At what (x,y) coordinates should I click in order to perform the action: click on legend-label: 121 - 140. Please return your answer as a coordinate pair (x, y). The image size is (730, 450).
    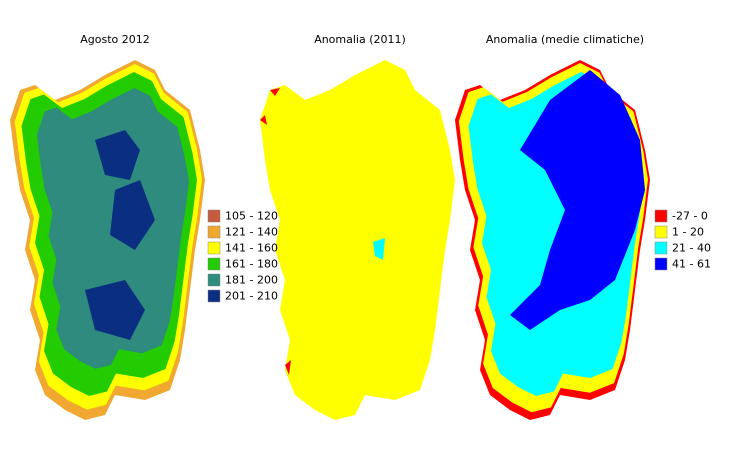
    Looking at the image, I should click on (251, 232).